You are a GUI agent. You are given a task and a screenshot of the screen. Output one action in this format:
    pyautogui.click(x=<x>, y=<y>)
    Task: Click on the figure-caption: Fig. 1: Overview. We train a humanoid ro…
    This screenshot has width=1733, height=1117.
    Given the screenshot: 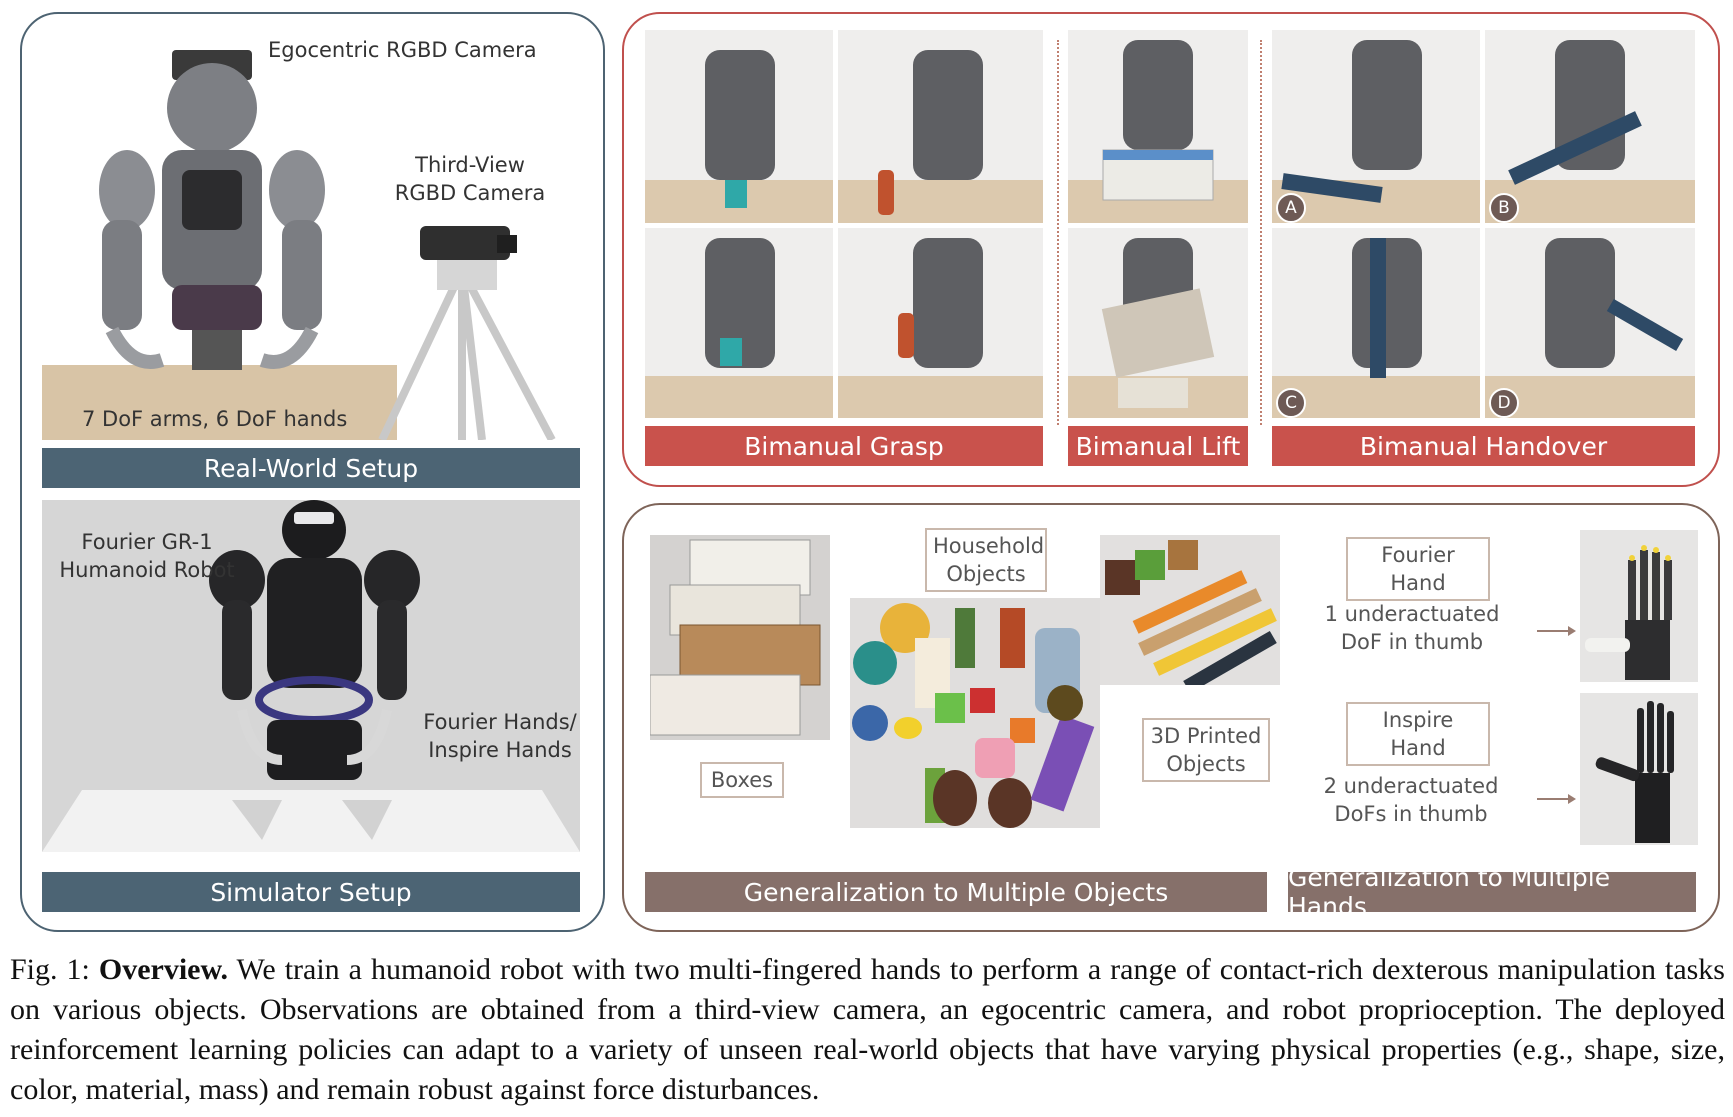 What is the action you would take?
    pyautogui.click(x=867, y=1030)
    